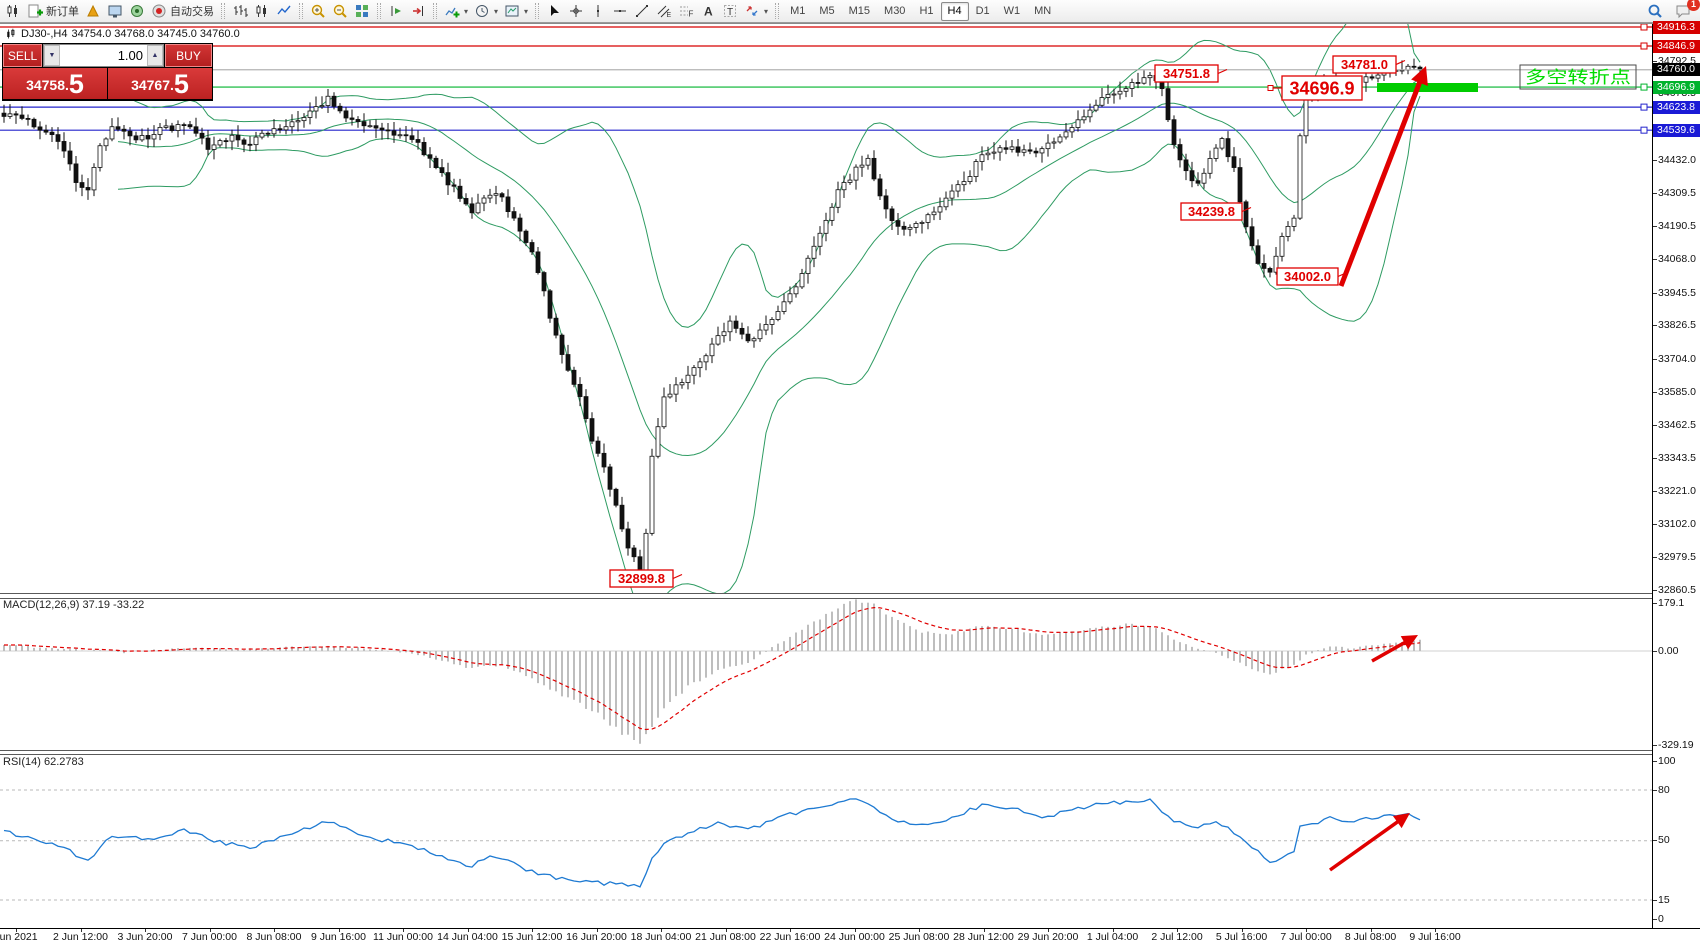 This screenshot has width=1700, height=943. I want to click on timeframe-button-m30: M30, so click(895, 11).